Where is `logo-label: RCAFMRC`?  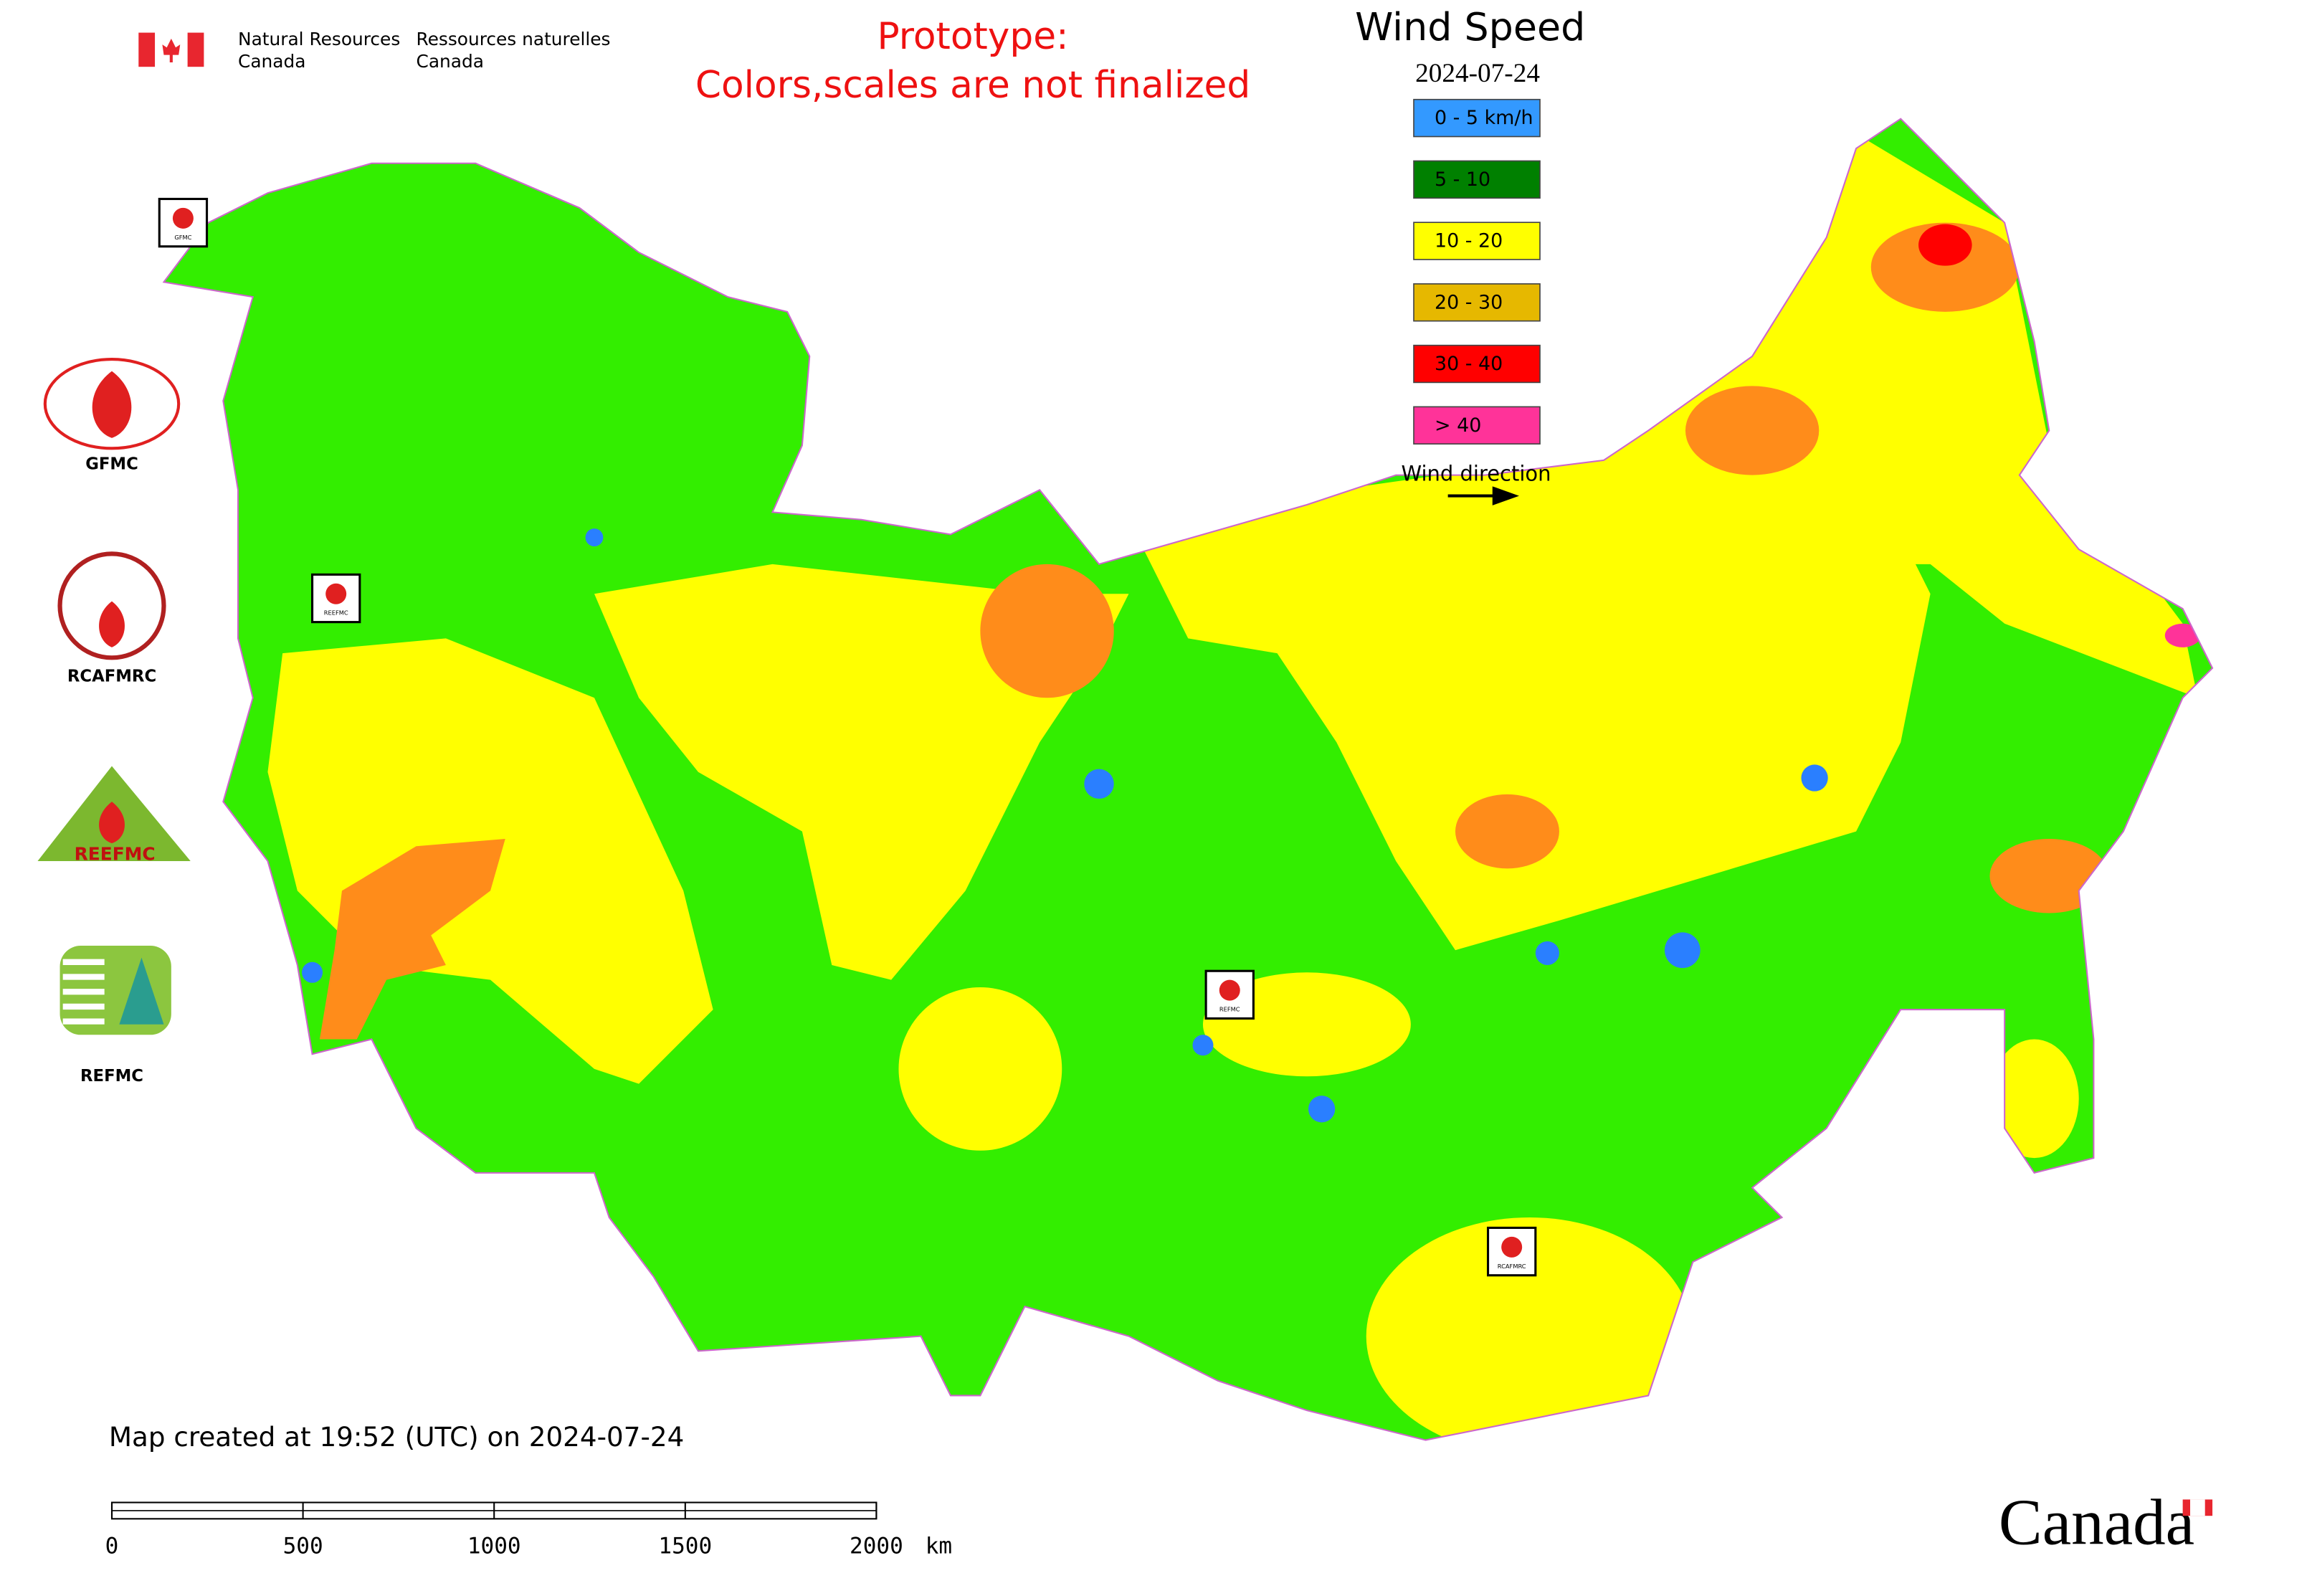
logo-label: RCAFMRC is located at coordinates (112, 677).